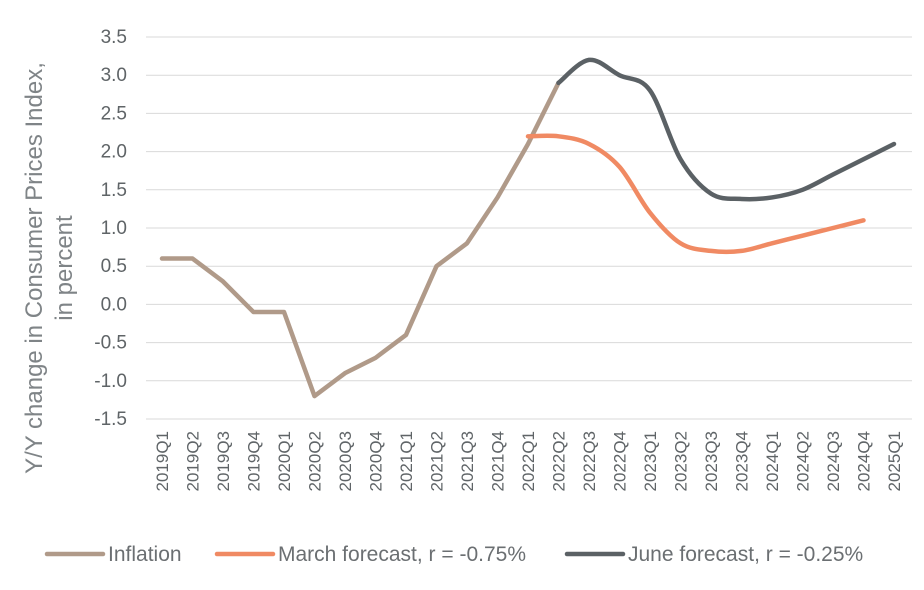 The image size is (924, 590). What do you see at coordinates (833, 461) in the screenshot?
I see `x-tick-label: 2024Q3` at bounding box center [833, 461].